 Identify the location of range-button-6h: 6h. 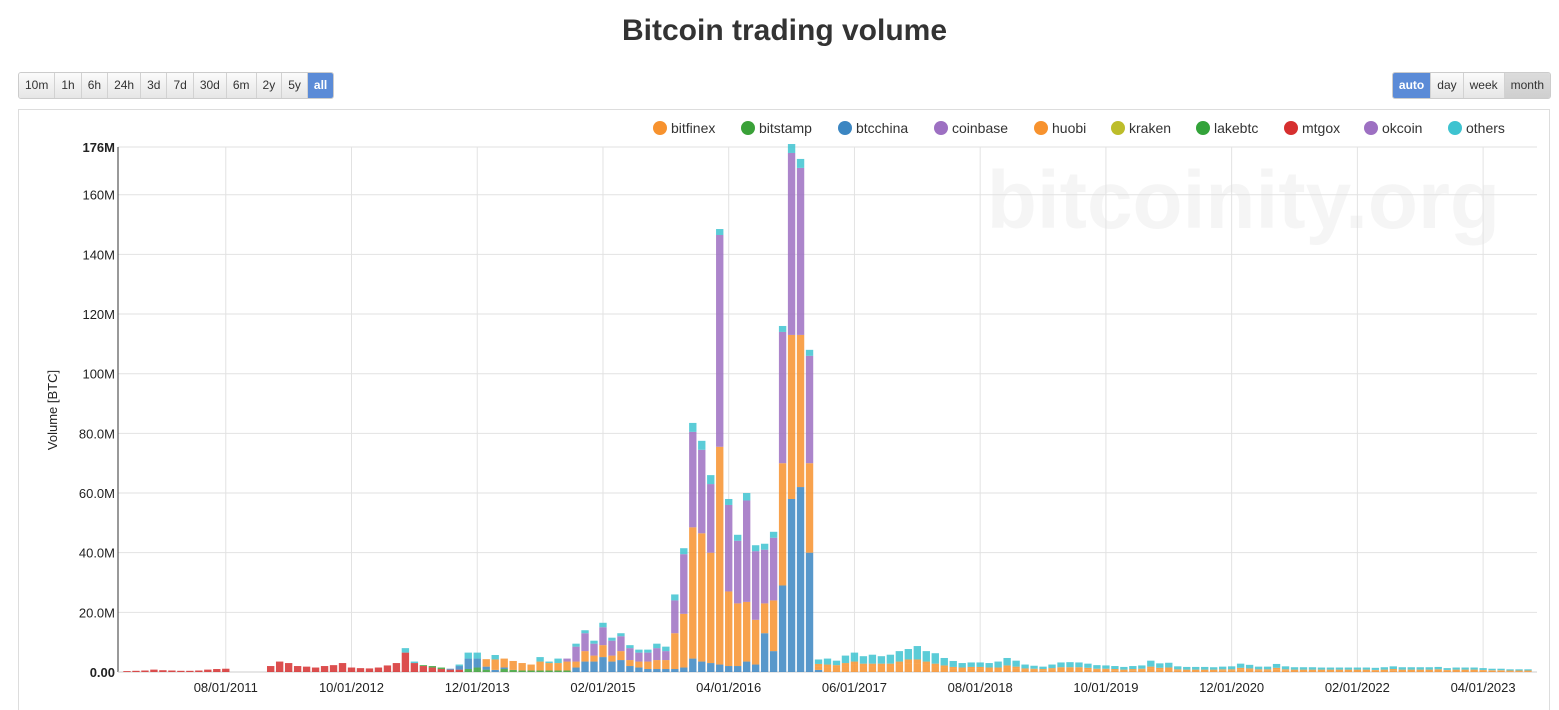
(95, 85).